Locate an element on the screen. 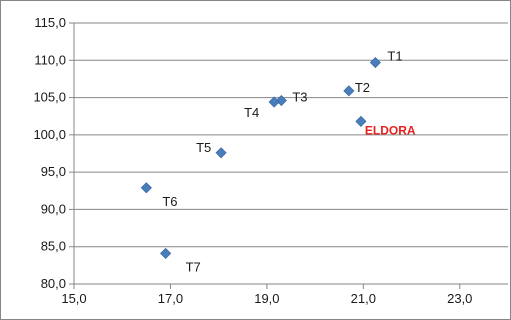  data-label: T4 is located at coordinates (251, 112).